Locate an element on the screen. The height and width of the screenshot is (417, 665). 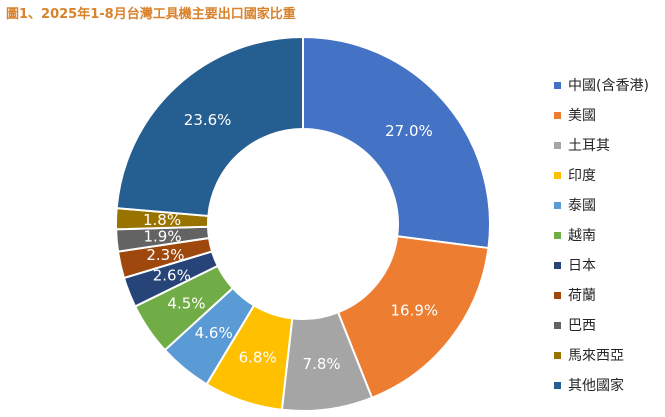
legend-item-4: 印度 is located at coordinates (601, 175).